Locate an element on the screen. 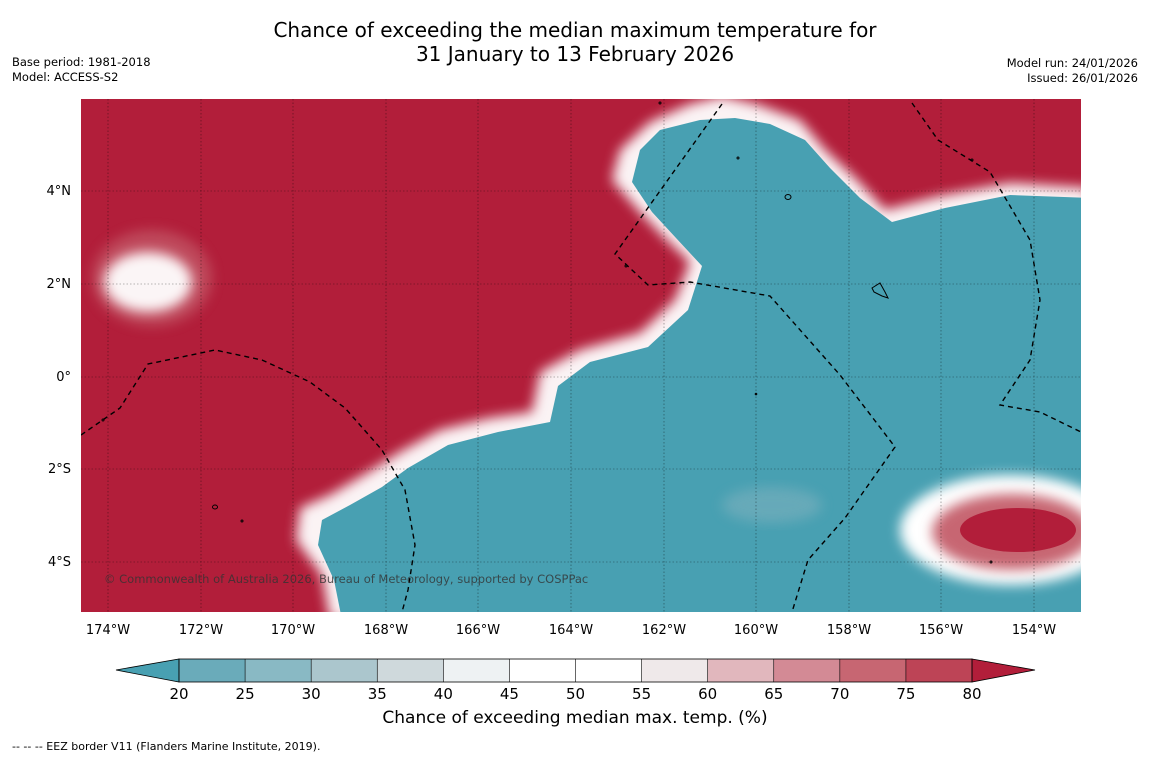 The width and height of the screenshot is (1150, 758). colorbar-tick-label: 80 is located at coordinates (971, 692).